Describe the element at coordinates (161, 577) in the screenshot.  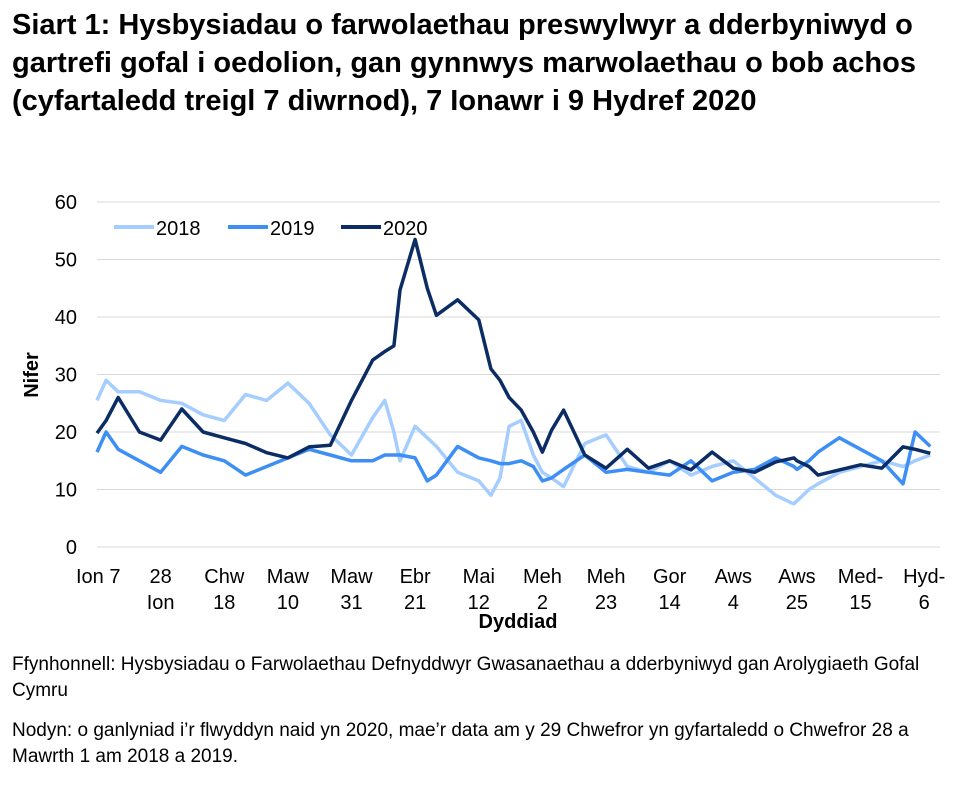
I see `x-tick-label: 28` at that location.